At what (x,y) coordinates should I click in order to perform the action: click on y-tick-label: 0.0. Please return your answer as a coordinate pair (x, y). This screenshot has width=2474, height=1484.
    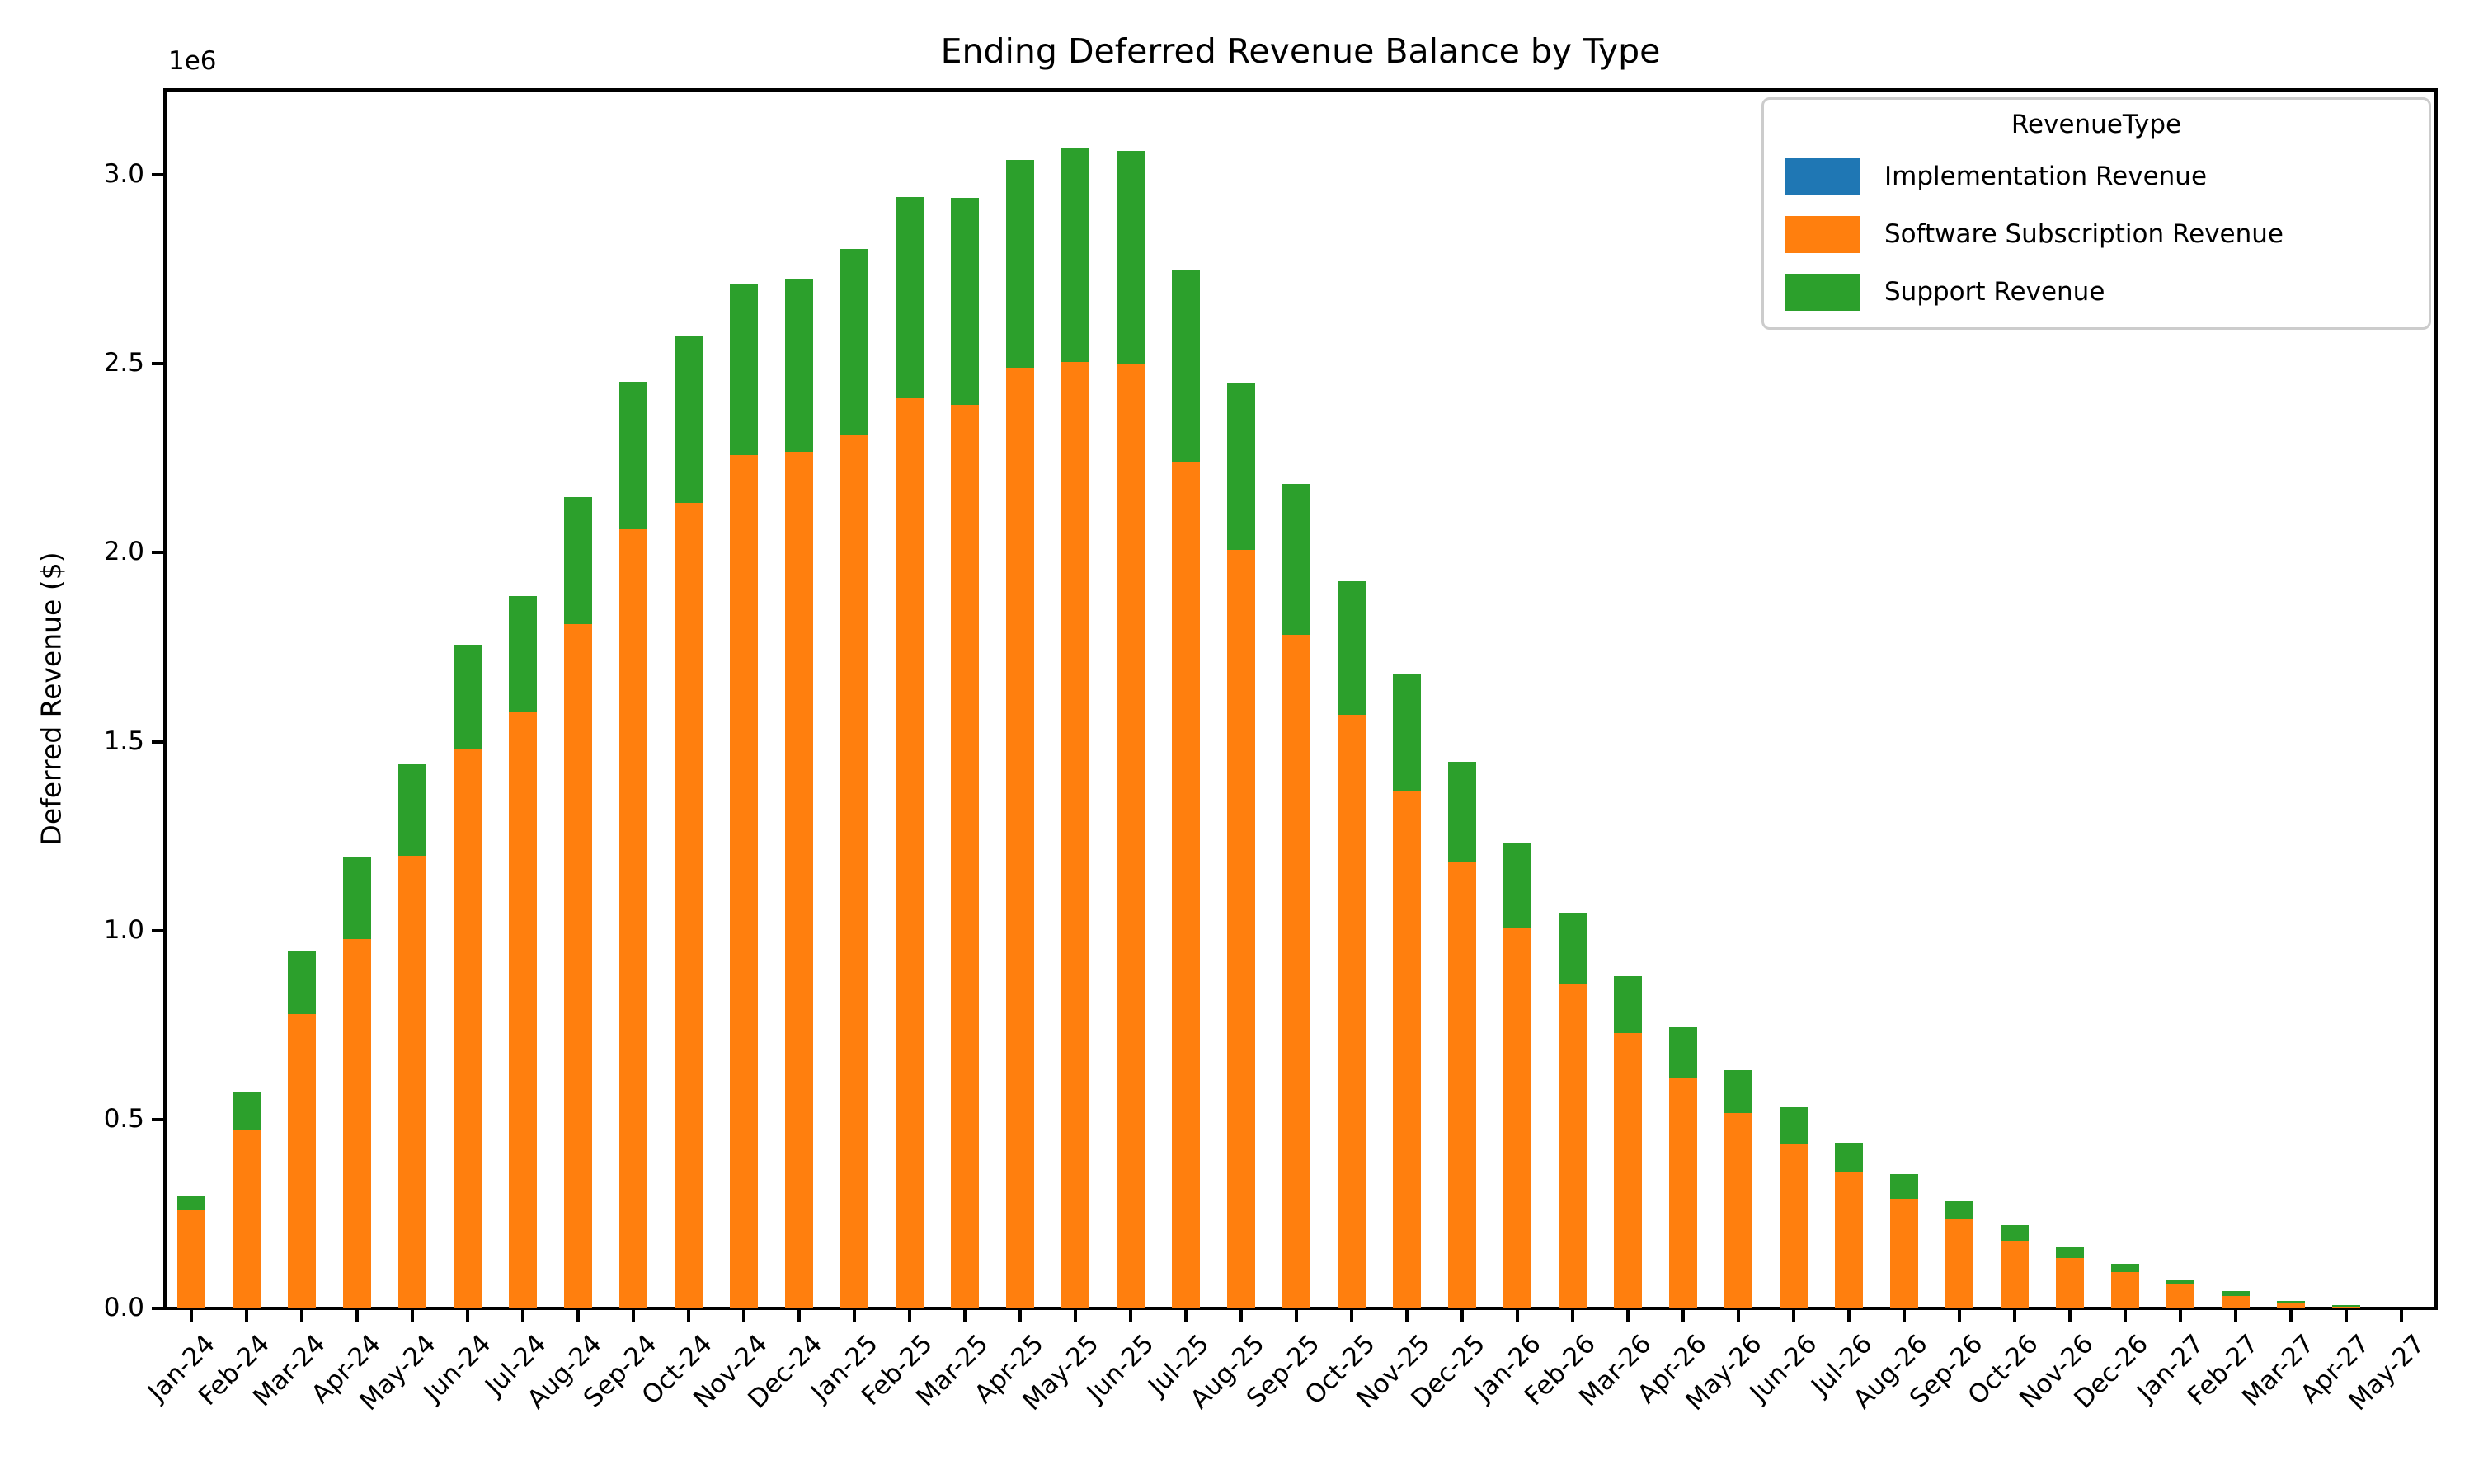
    Looking at the image, I should click on (123, 1307).